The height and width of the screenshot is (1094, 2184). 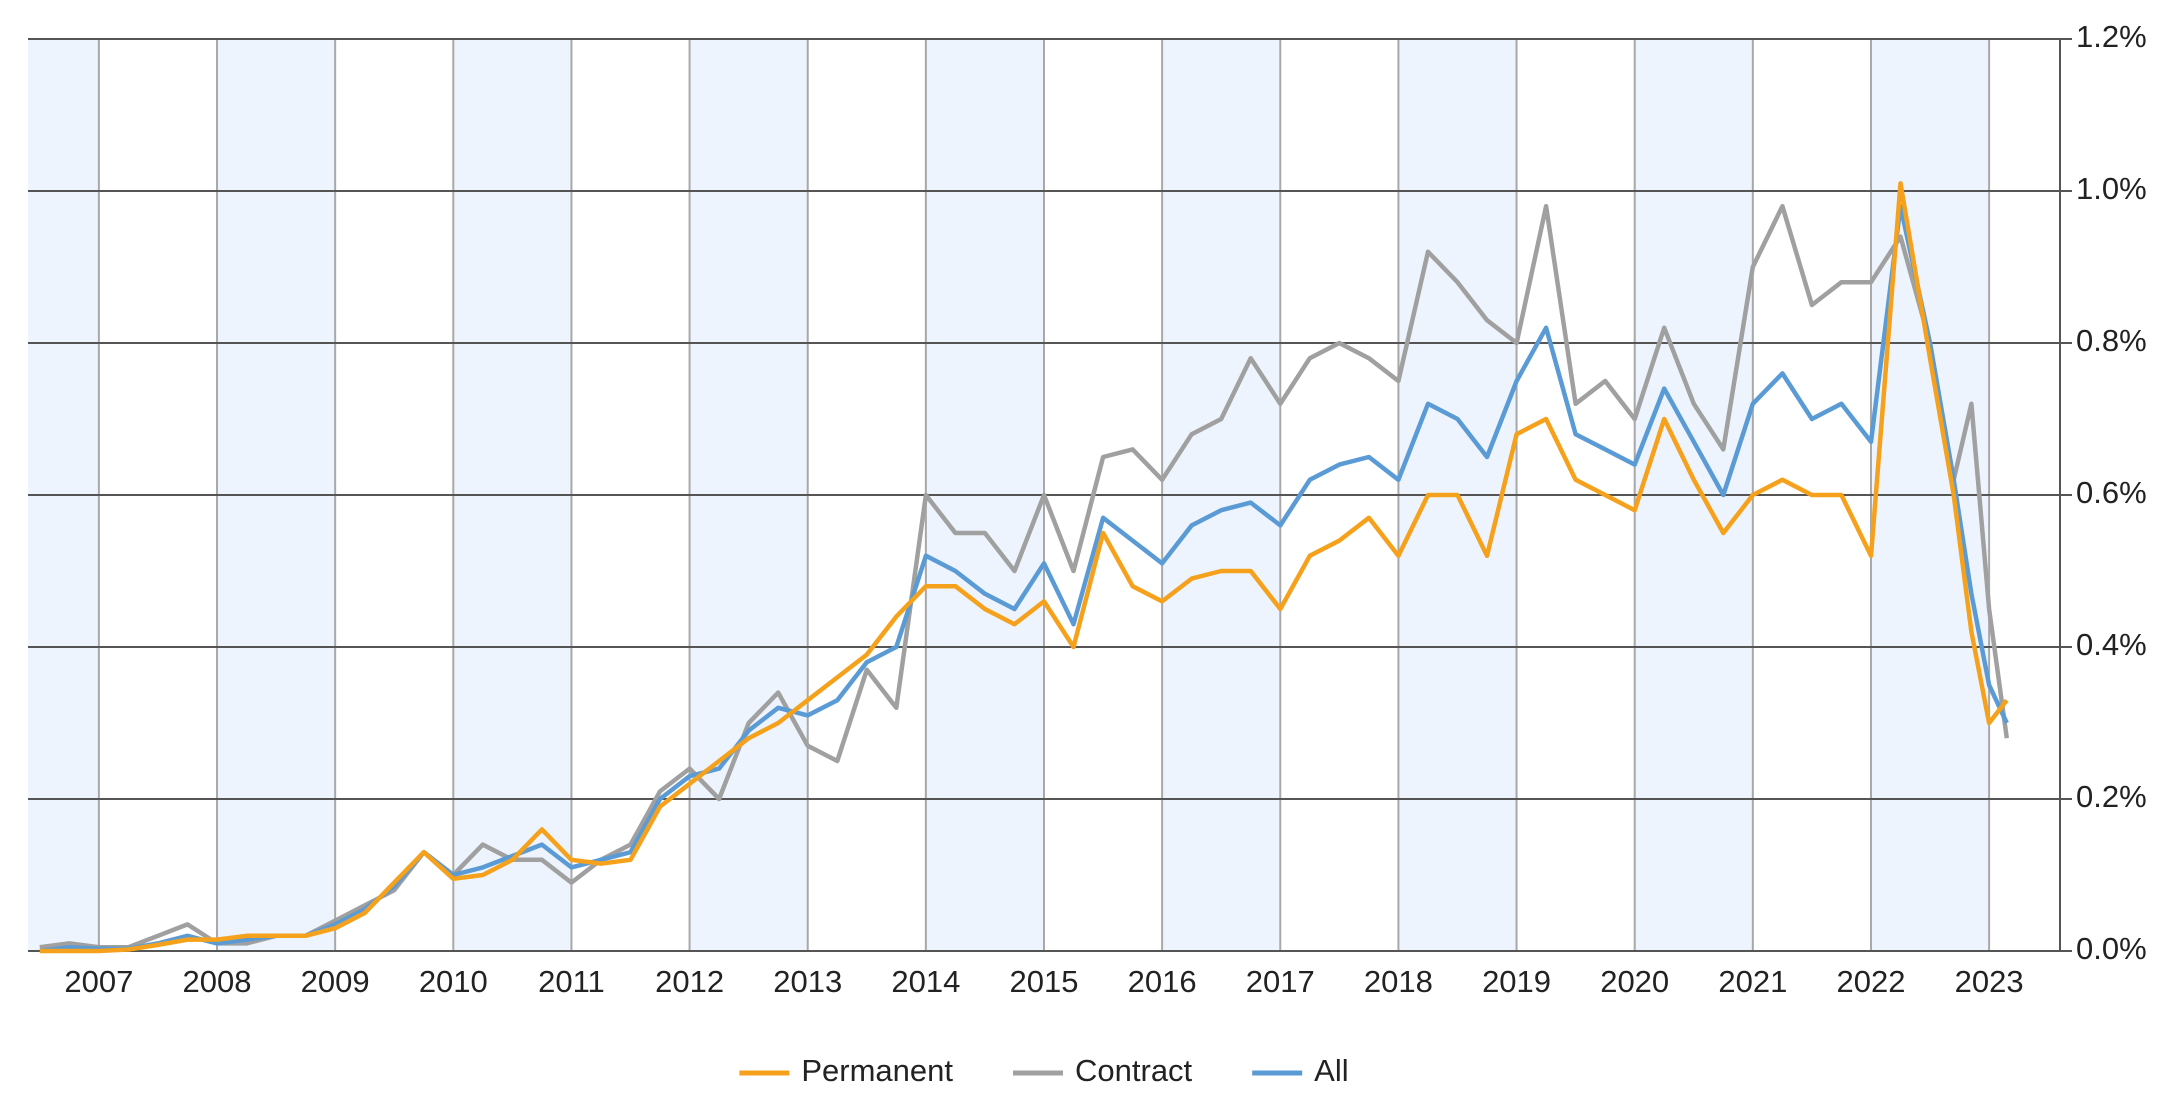 What do you see at coordinates (1044, 981) in the screenshot?
I see `x-tick-label: 2015` at bounding box center [1044, 981].